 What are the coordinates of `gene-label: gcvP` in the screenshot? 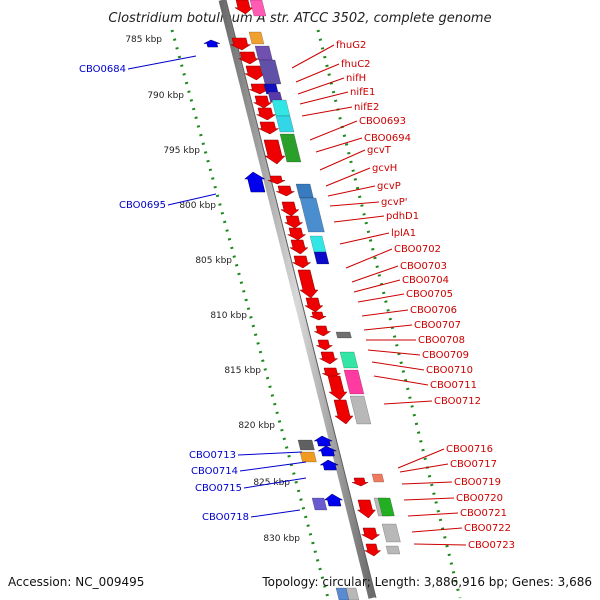 It's located at (389, 186).